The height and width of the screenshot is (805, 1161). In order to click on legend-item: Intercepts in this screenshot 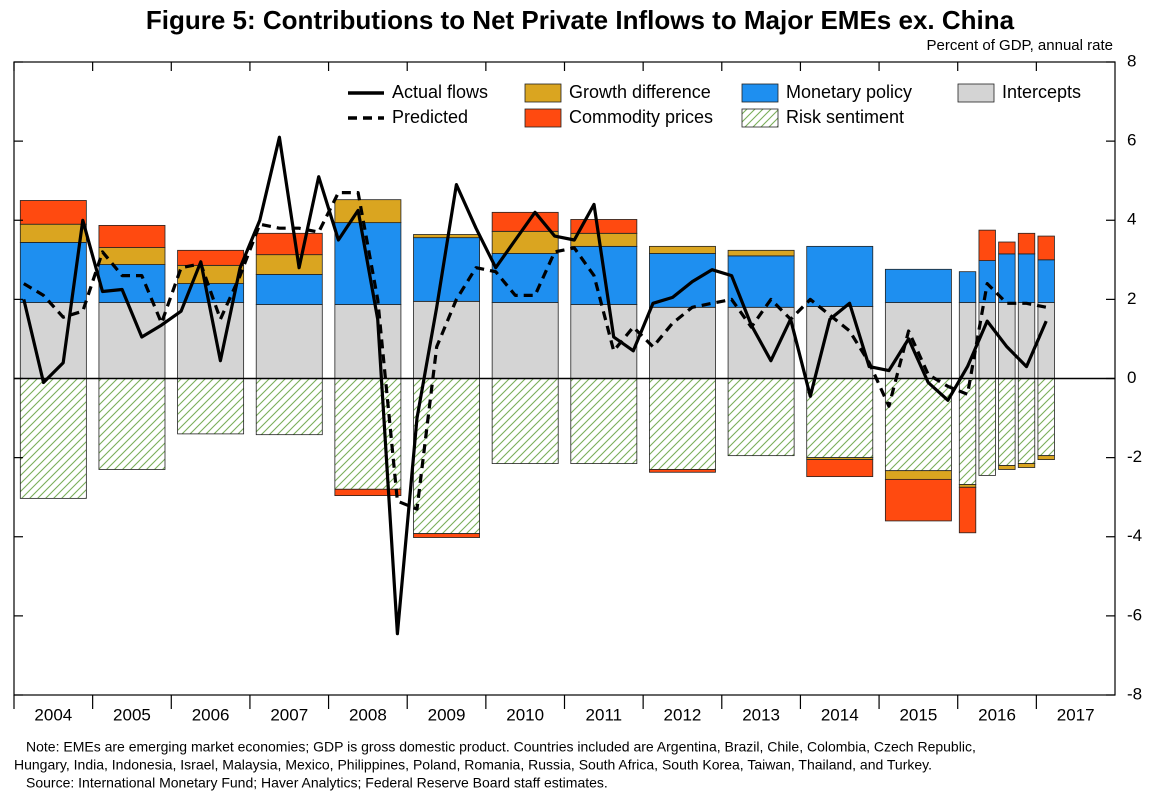, I will do `click(1019, 92)`.